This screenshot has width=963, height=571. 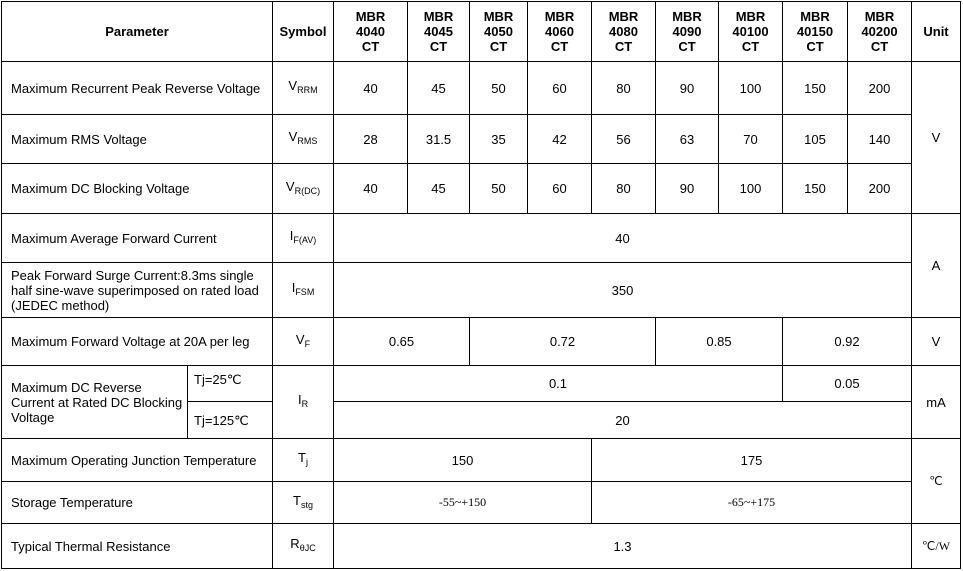 I want to click on header-model: MBR 4045 CT, so click(x=438, y=31).